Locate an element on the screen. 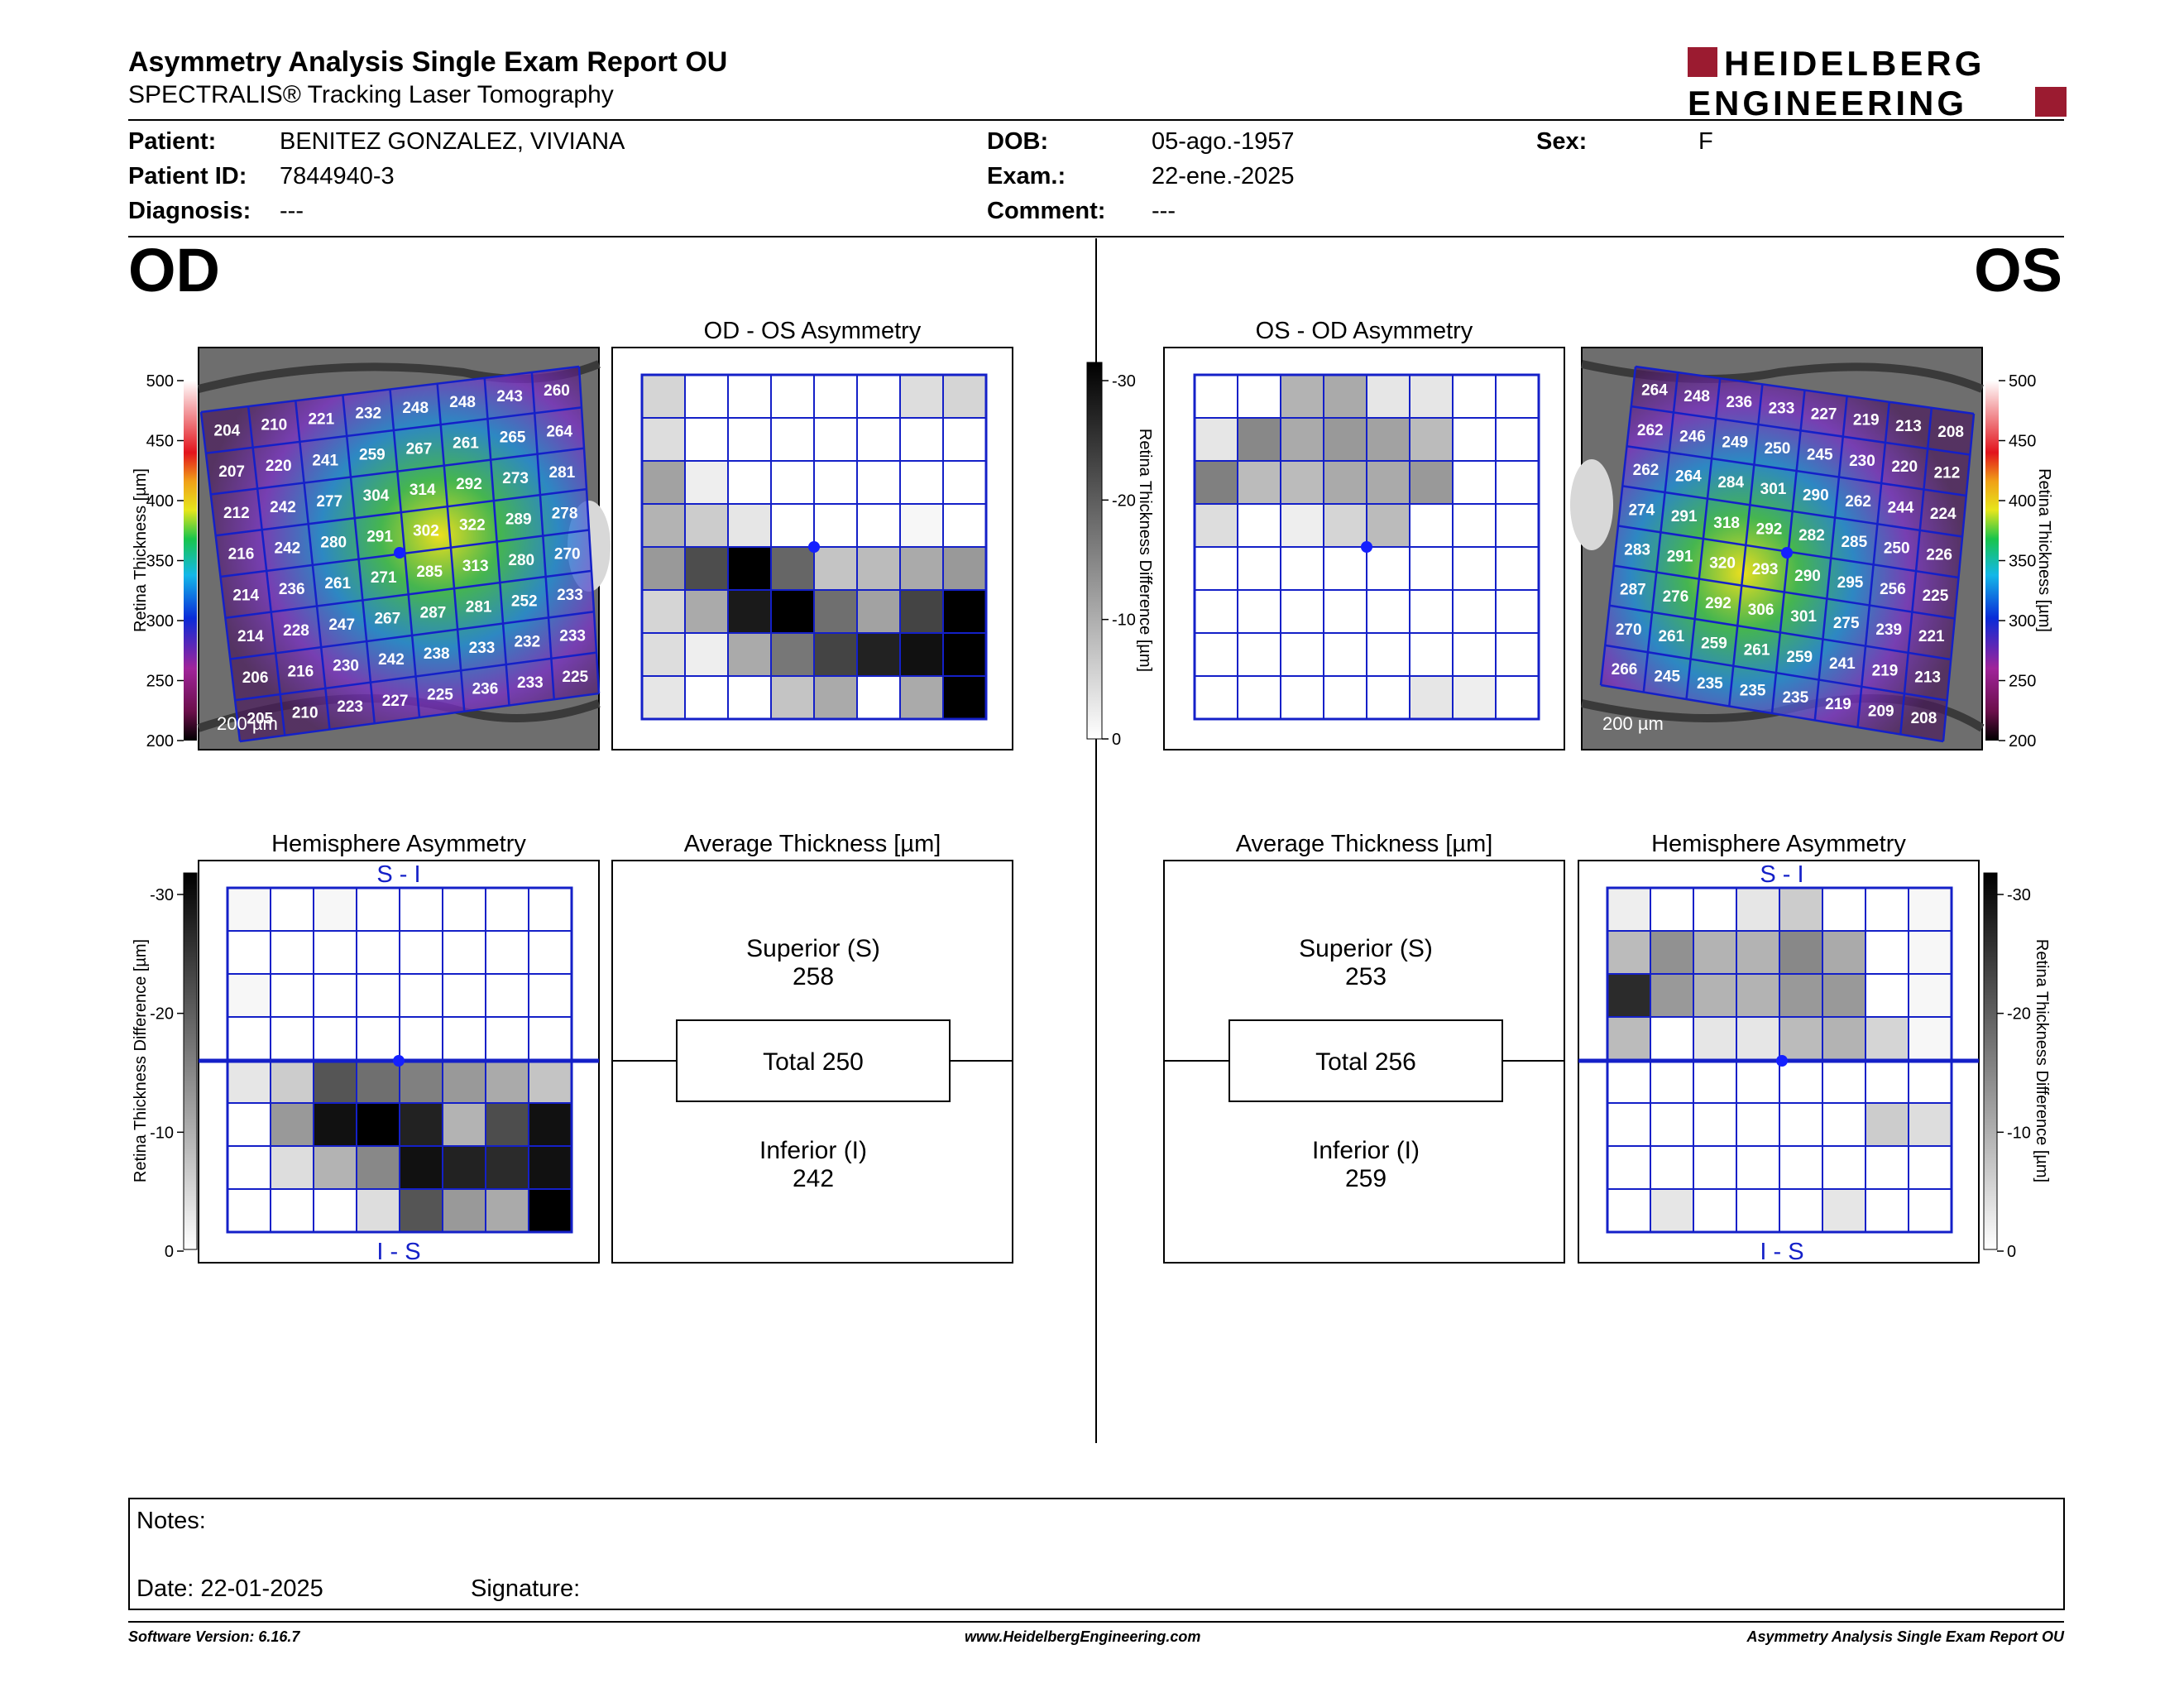  os-thickness-value: 283 is located at coordinates (1637, 550).